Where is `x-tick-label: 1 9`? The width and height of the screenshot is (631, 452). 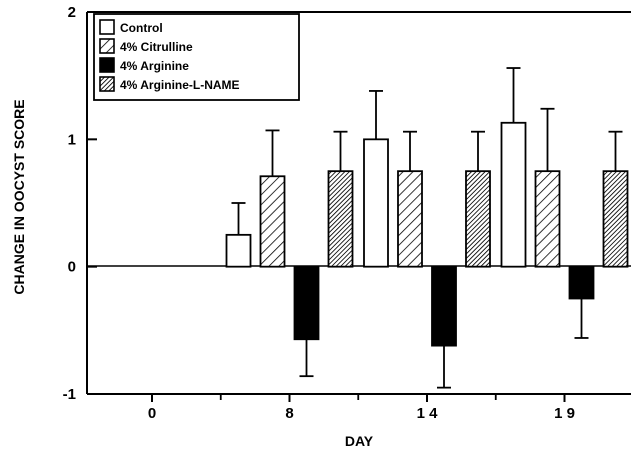 x-tick-label: 1 9 is located at coordinates (564, 413).